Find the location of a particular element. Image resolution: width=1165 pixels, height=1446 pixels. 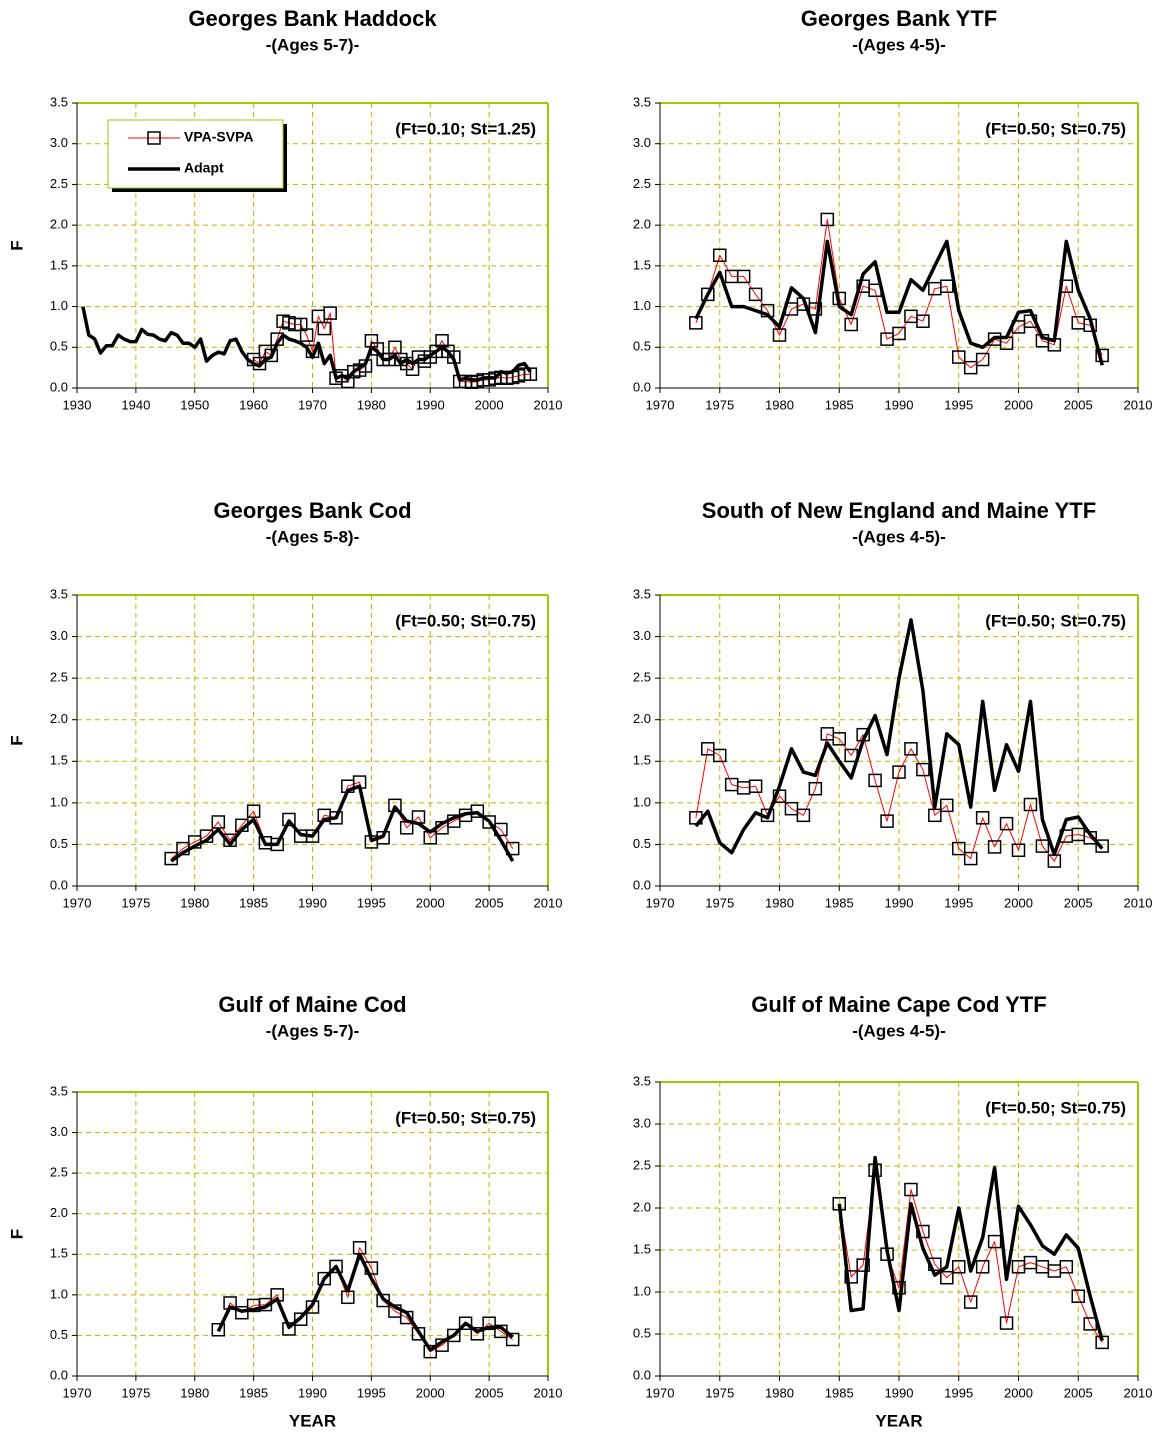

chart-title: Gulf of Maine Cape Cod YTF is located at coordinates (898, 1004).